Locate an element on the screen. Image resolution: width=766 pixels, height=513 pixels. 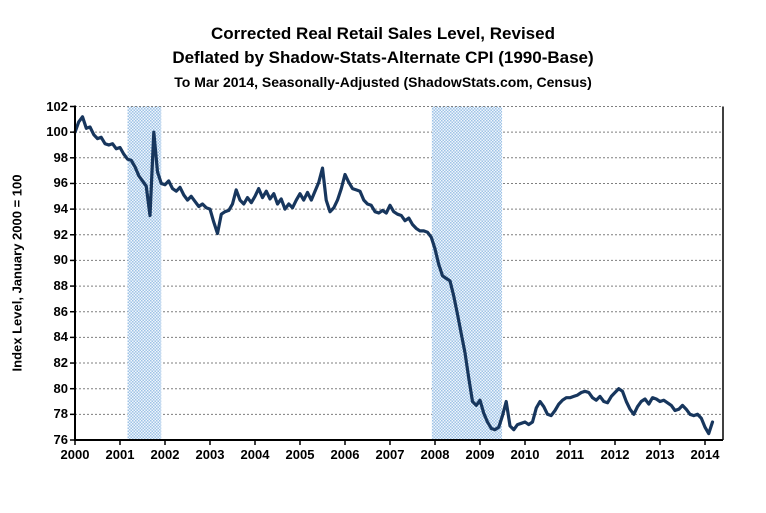
y-tick-label: 80 is located at coordinates (60, 388).